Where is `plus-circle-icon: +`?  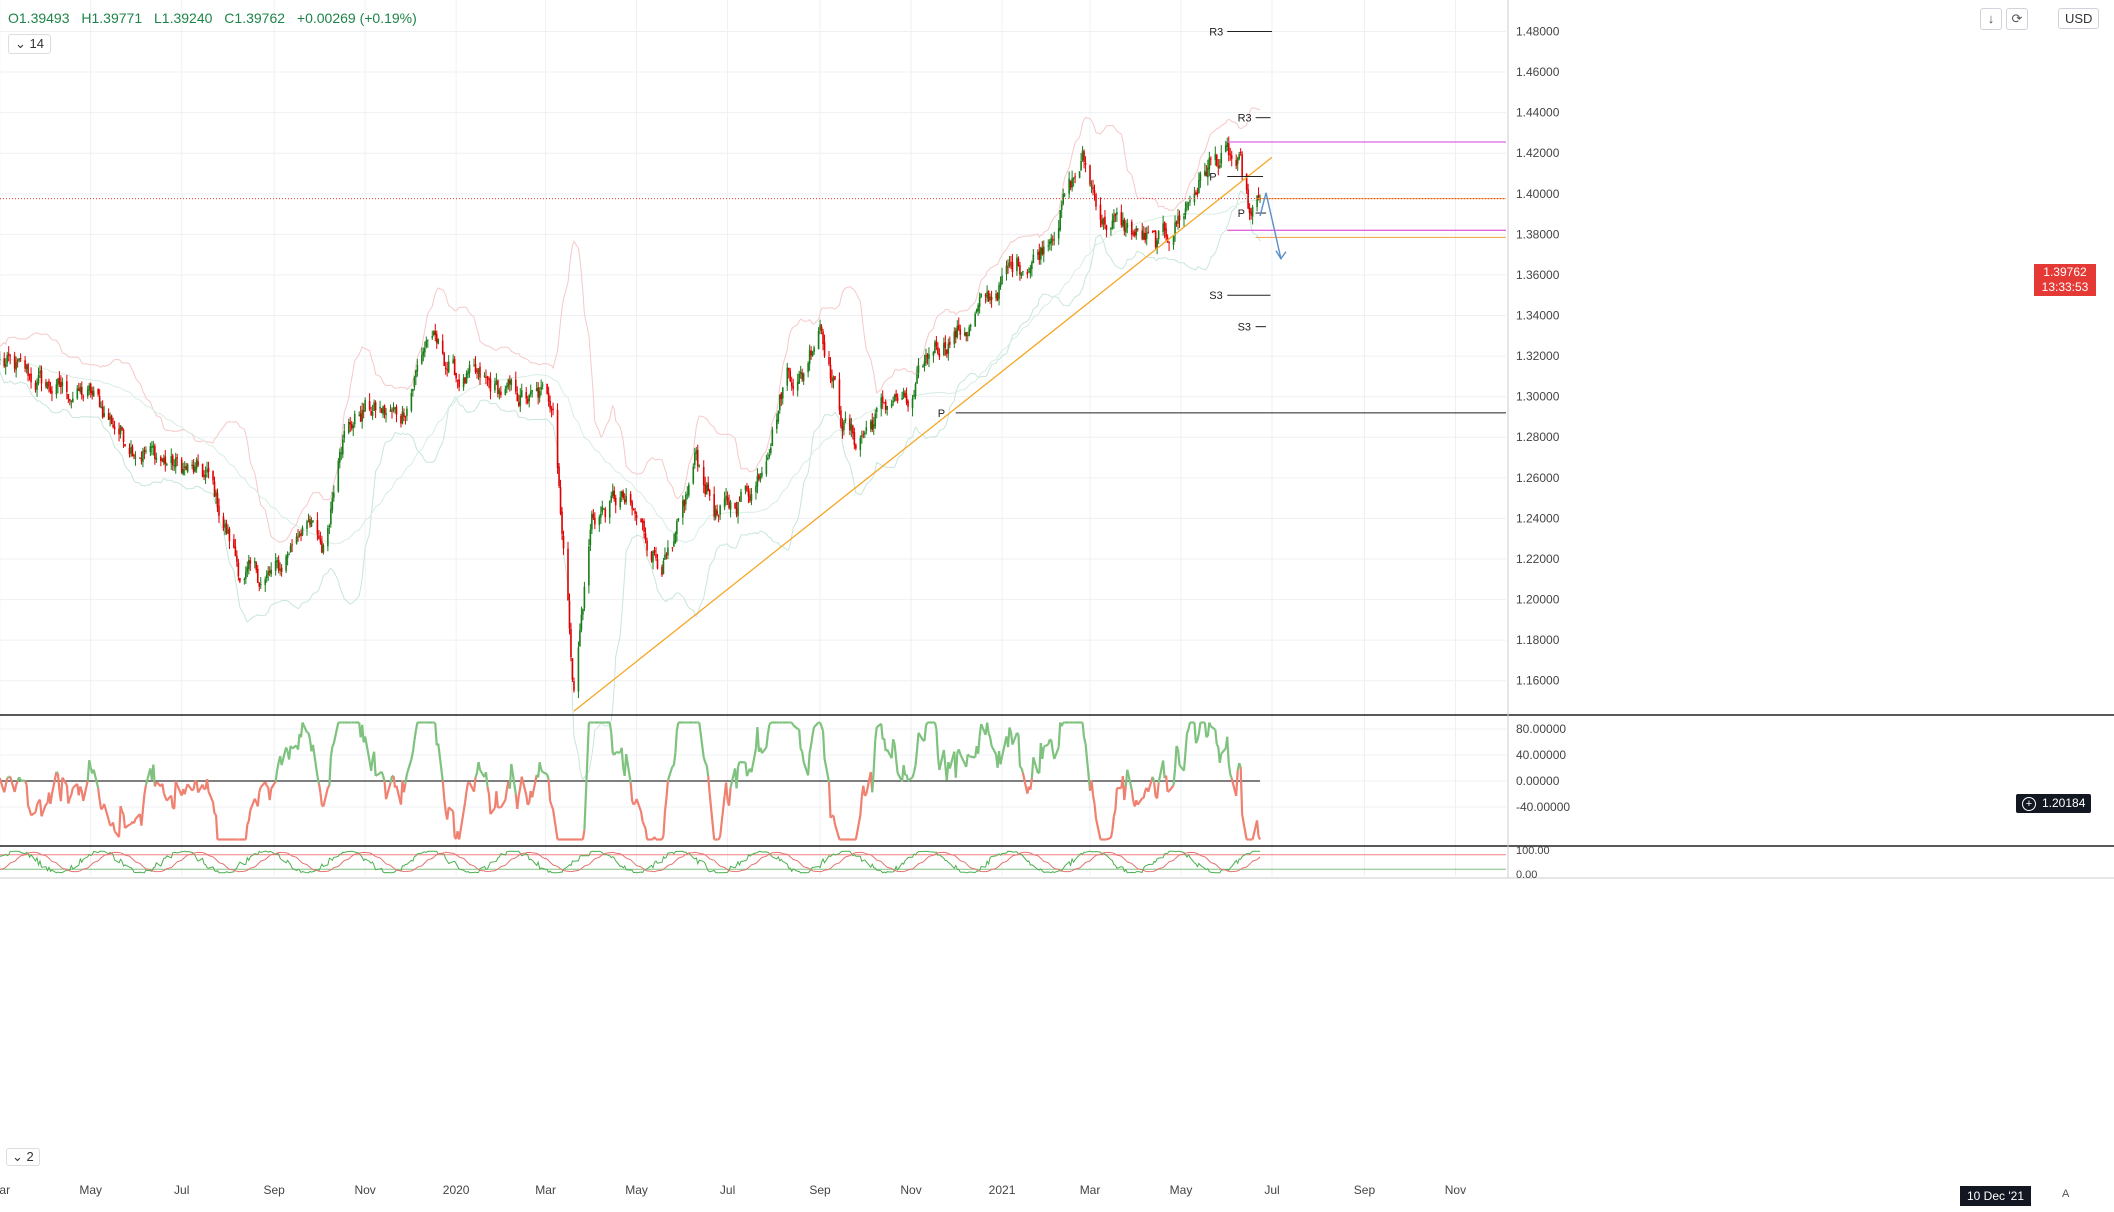
plus-circle-icon: + is located at coordinates (2029, 804).